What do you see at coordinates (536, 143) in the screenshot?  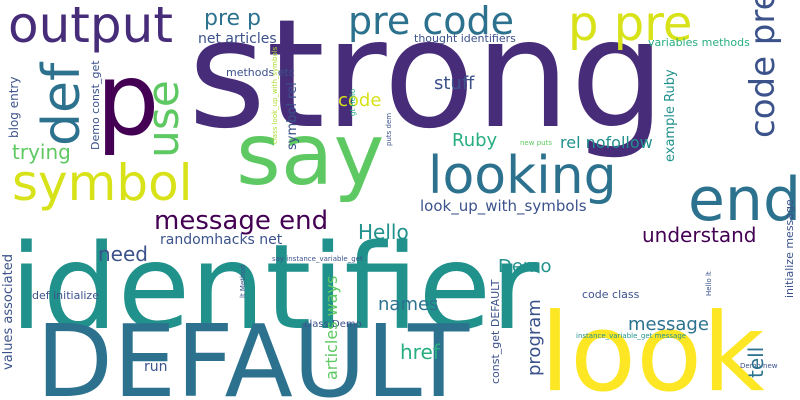 I see `word-new-puts: new puts` at bounding box center [536, 143].